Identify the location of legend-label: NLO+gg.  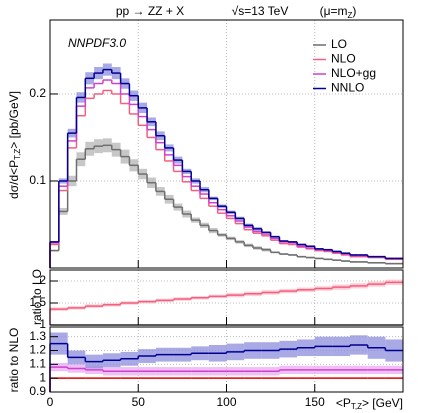
(353, 73).